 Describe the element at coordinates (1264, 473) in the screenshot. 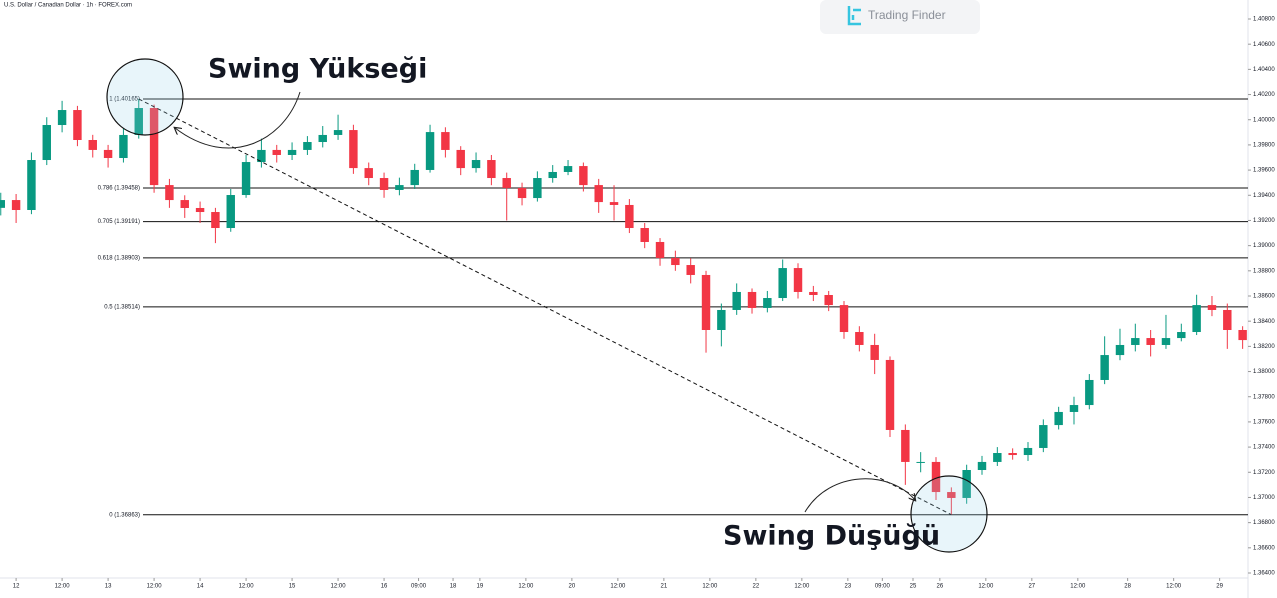

I see `y-tick-label: 1.37200` at that location.